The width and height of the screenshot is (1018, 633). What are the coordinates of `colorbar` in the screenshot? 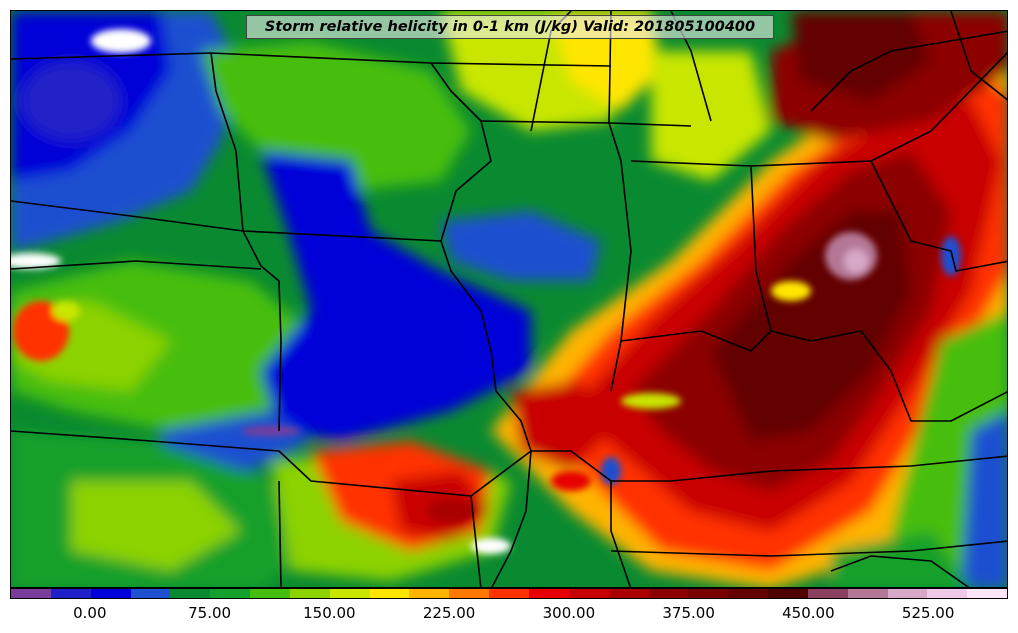 It's located at (509, 593).